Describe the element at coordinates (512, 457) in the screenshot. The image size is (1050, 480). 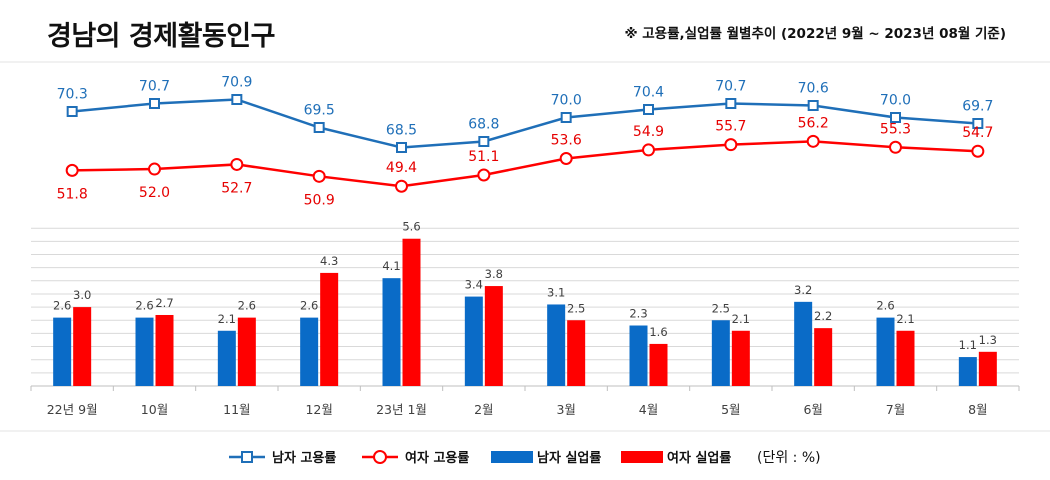
I see `legend-male-unemployment-swatch` at that location.